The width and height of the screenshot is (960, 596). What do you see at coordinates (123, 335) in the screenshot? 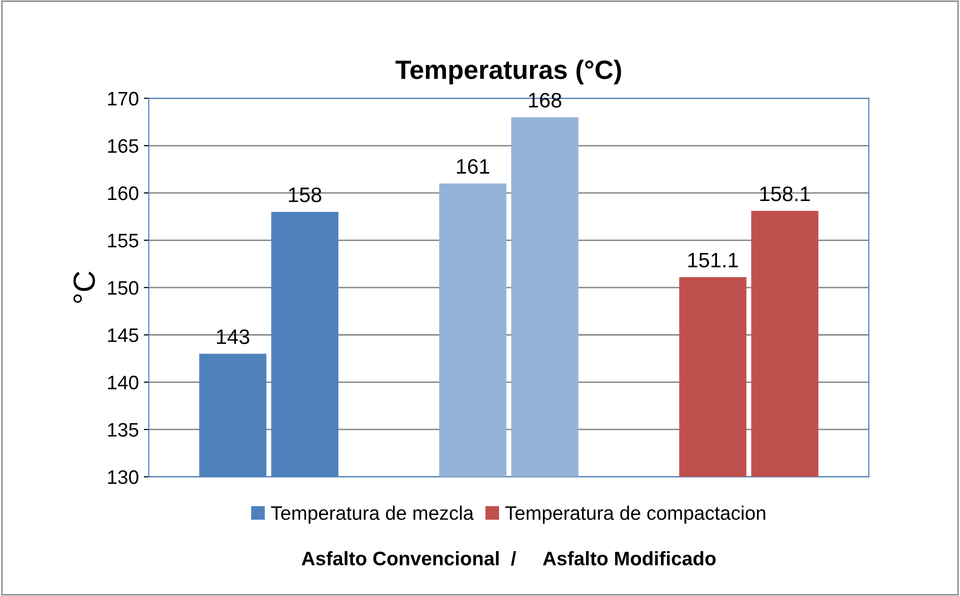
I see `y-tick-label: 145` at bounding box center [123, 335].